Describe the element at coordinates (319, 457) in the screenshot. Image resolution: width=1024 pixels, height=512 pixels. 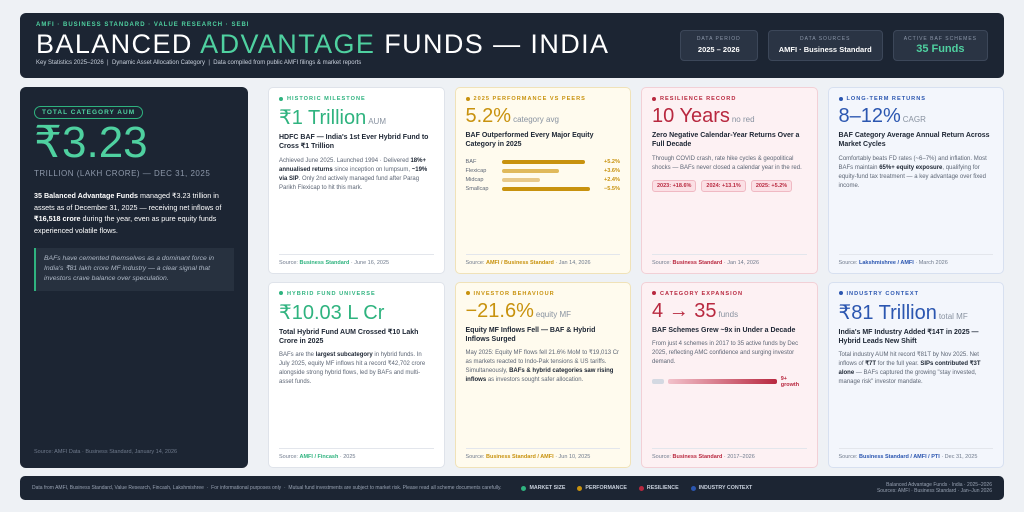
I see `source-name: AMFI / Fincash` at that location.